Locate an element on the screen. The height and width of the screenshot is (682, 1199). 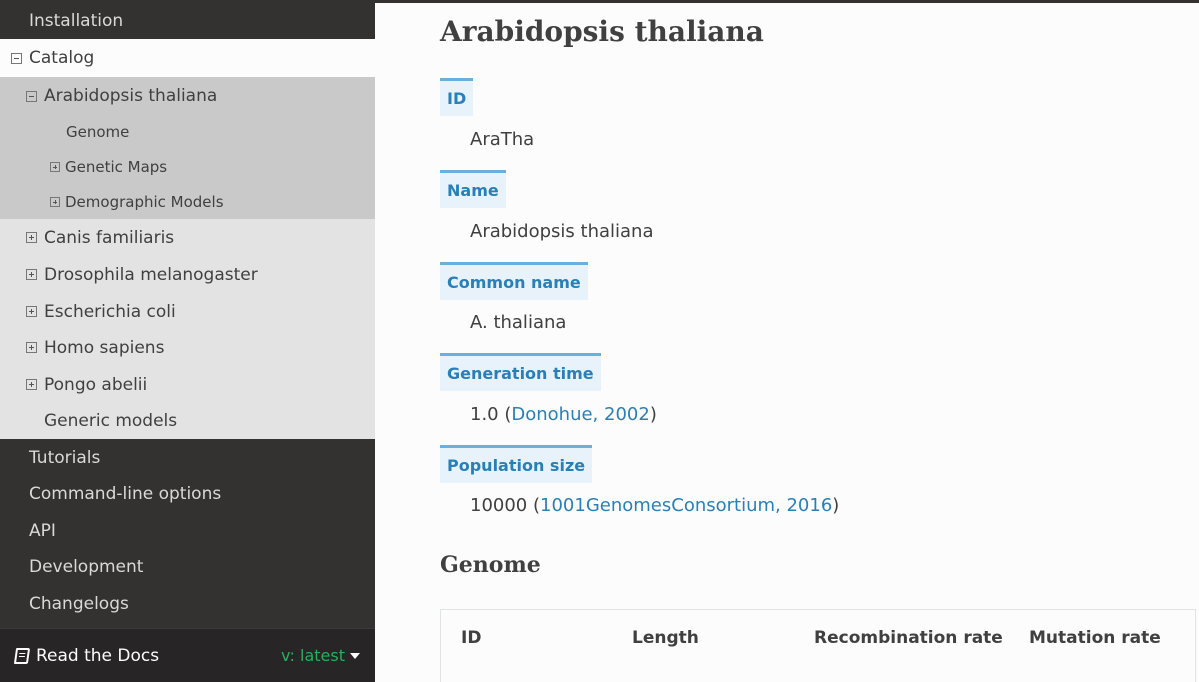
book-icon is located at coordinates (22, 655).